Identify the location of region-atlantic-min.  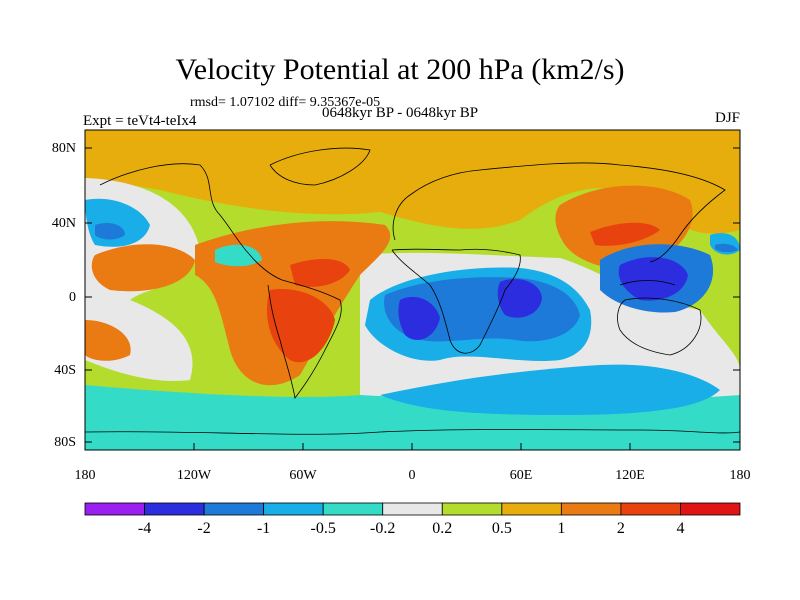
(419, 318).